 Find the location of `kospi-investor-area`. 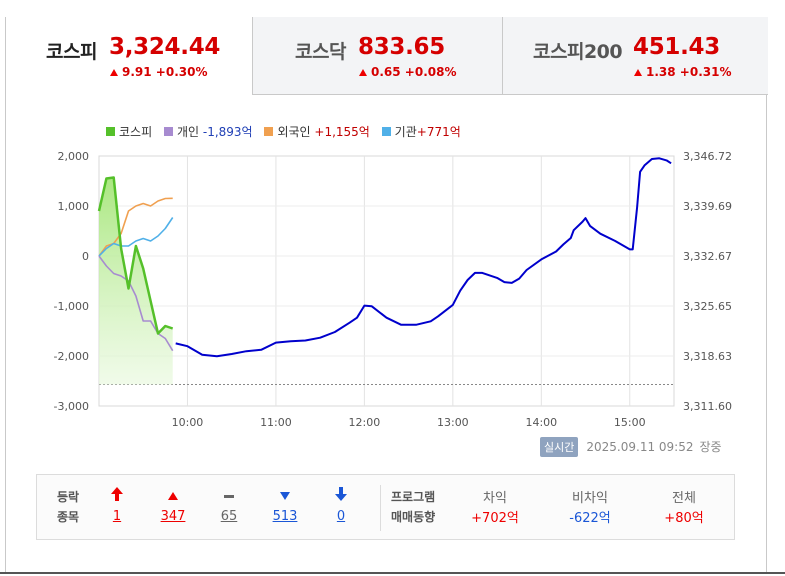

kospi-investor-area is located at coordinates (136, 281).